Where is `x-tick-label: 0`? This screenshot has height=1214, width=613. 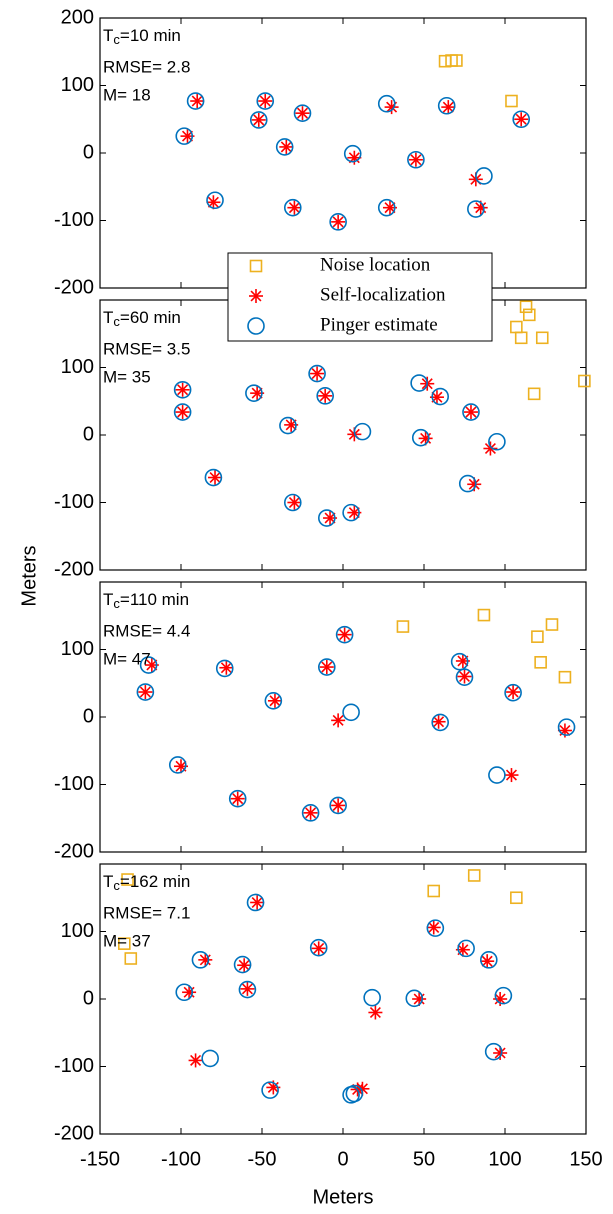
x-tick-label: 0 is located at coordinates (342, 1159).